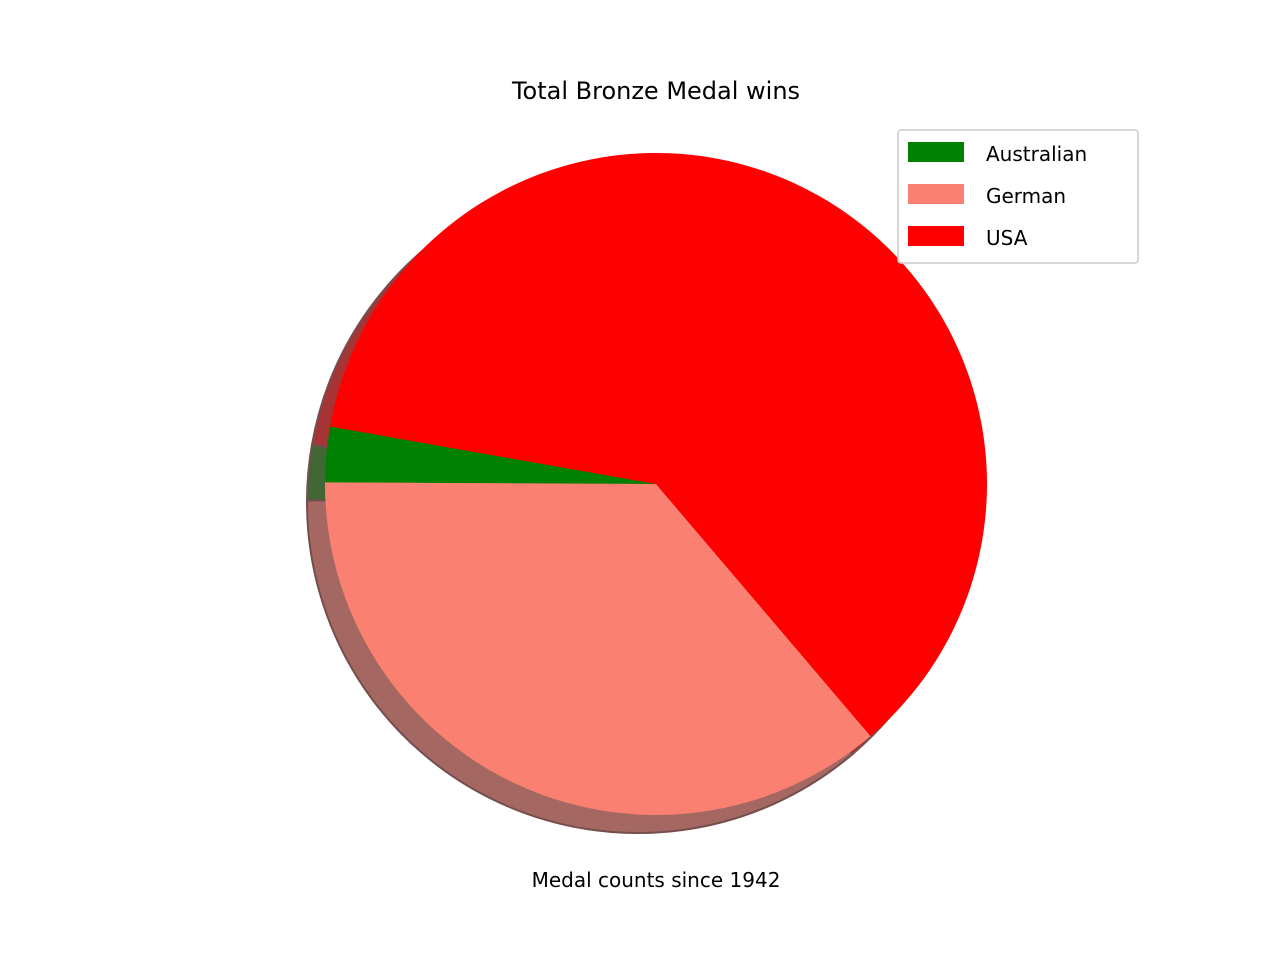 This screenshot has height=960, width=1280. I want to click on pie-slice-australian, so click(490, 455).